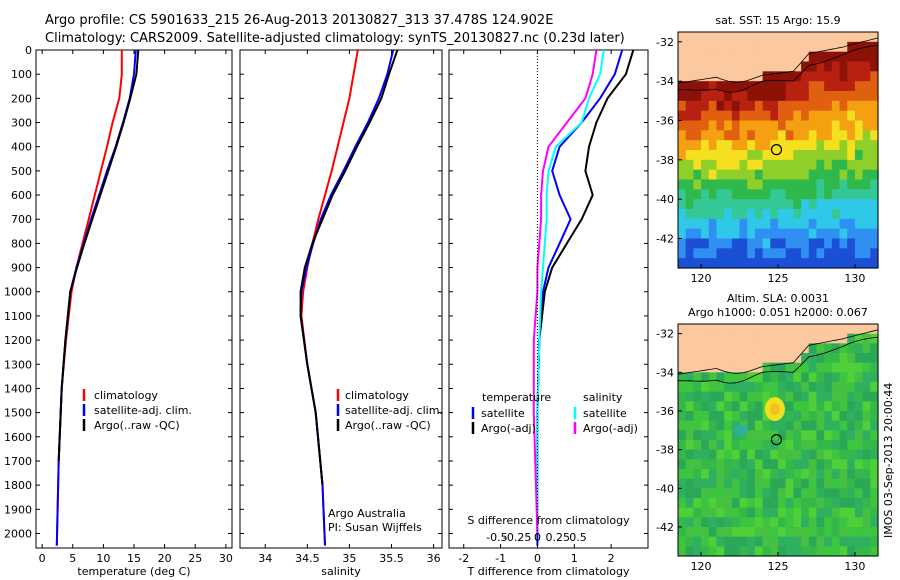  What do you see at coordinates (537, 537) in the screenshot?
I see `x2-tick-label: 0` at bounding box center [537, 537].